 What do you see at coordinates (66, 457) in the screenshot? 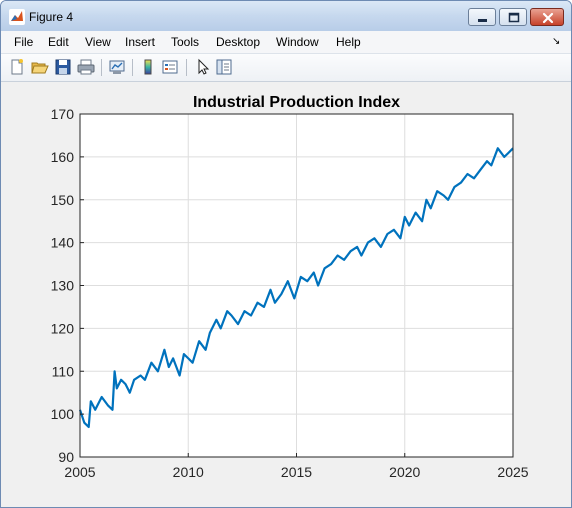
I see `y-tick-label: 90` at bounding box center [66, 457].